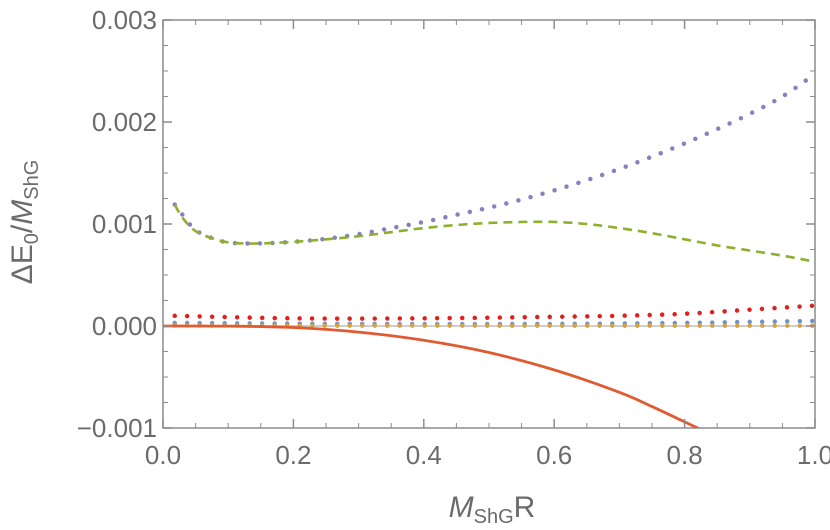 This screenshot has height=530, width=830. I want to click on x-tick-label: 0.2, so click(293, 455).